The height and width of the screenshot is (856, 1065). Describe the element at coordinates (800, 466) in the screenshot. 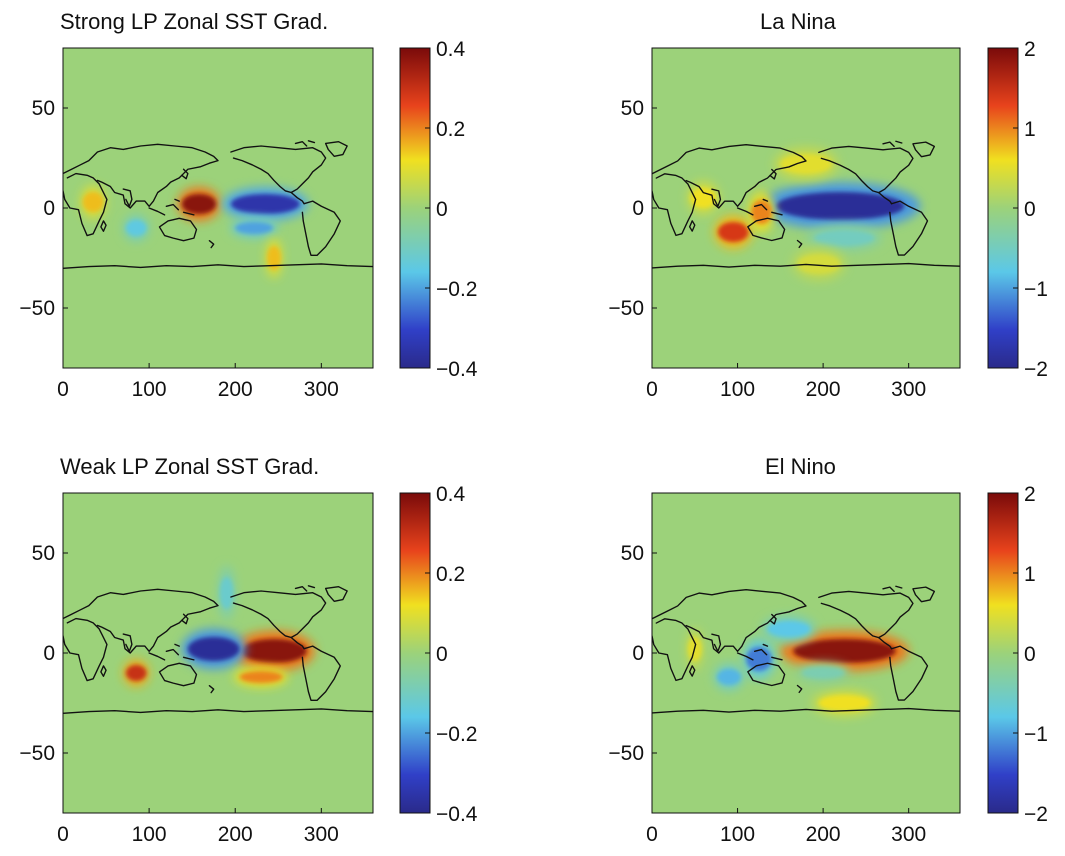

I see `panel-title: El Nino` at that location.